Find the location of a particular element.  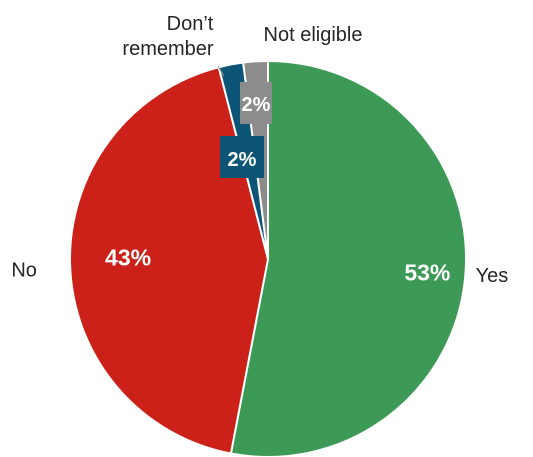

category-label-3: Not eligible is located at coordinates (313, 35).